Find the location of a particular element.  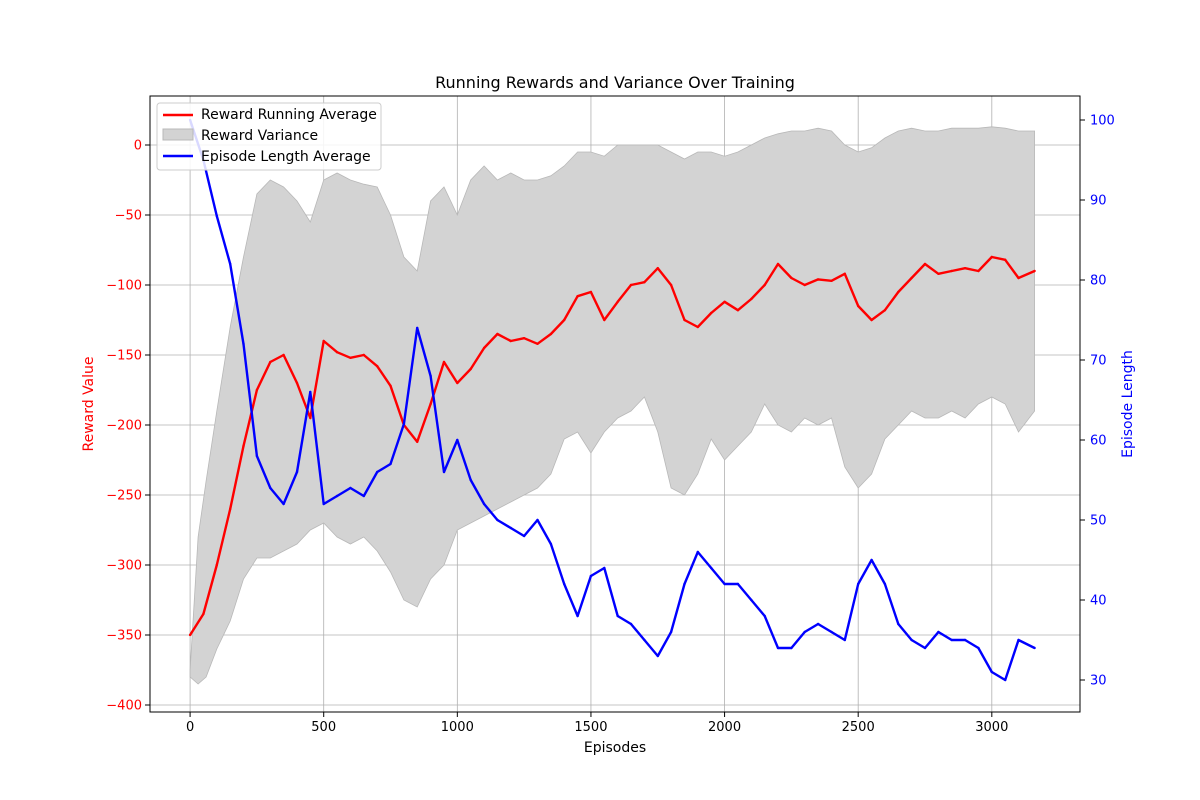

left-y-tick-label: −250 is located at coordinates (124, 496).